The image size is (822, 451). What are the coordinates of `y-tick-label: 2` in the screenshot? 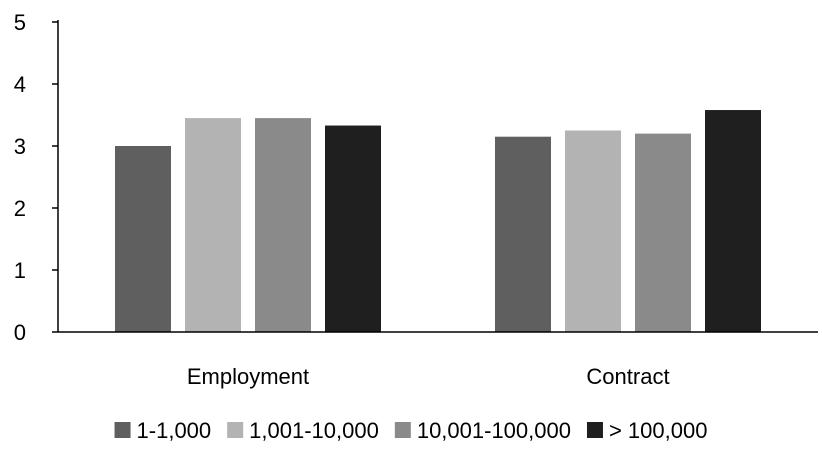 It's located at (20, 208).